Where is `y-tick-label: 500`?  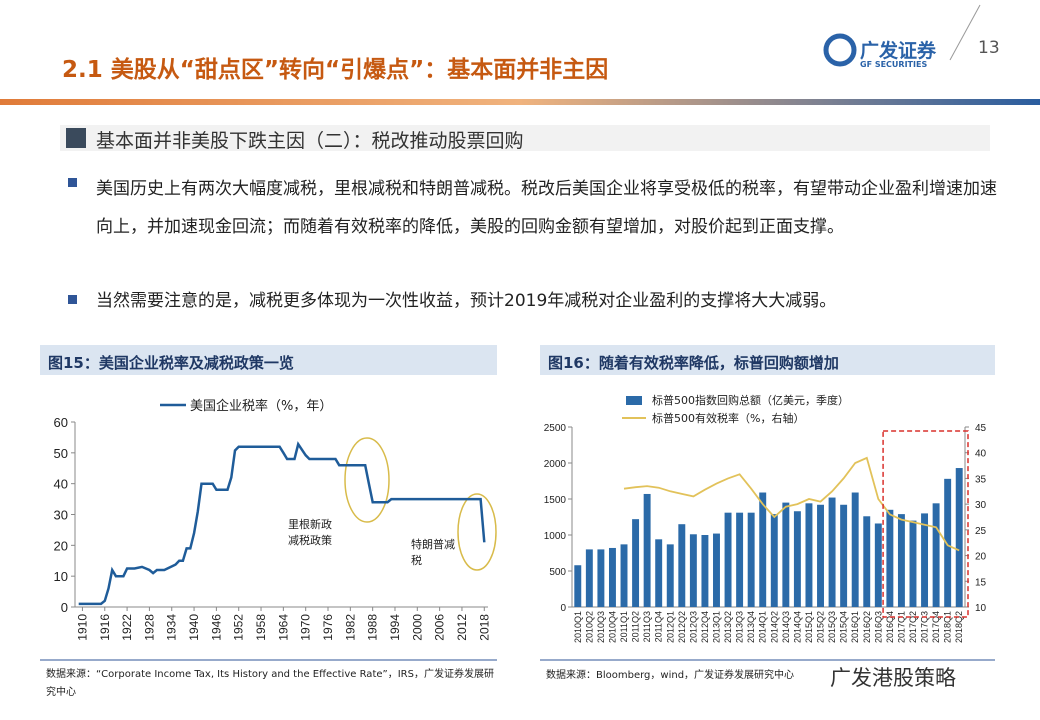 y-tick-label: 500 is located at coordinates (557, 572).